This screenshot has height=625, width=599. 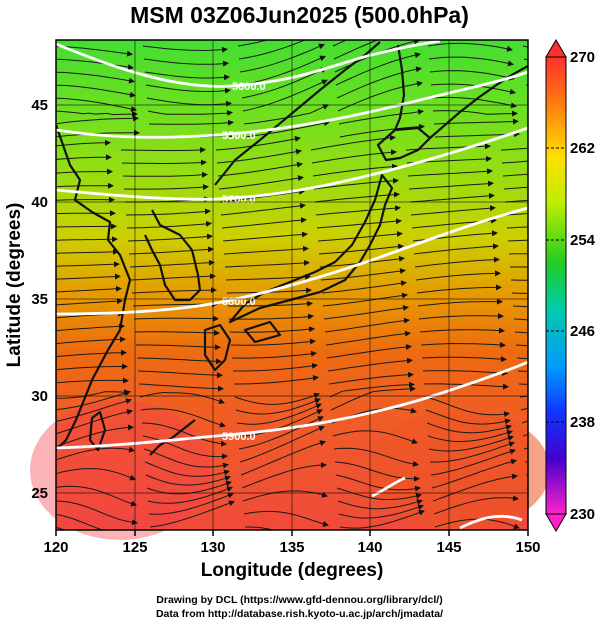 What do you see at coordinates (299, 15) in the screenshot?
I see `map-title: MSM 03Z06Jun2025 (500.0hPa)` at bounding box center [299, 15].